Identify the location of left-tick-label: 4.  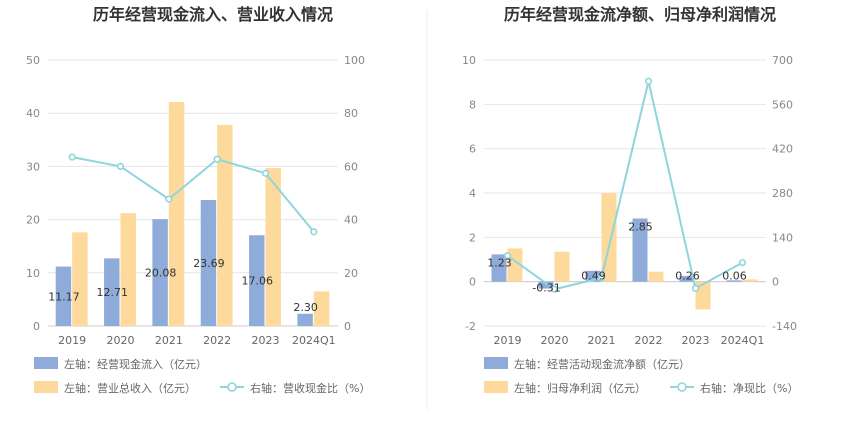
(472, 193).